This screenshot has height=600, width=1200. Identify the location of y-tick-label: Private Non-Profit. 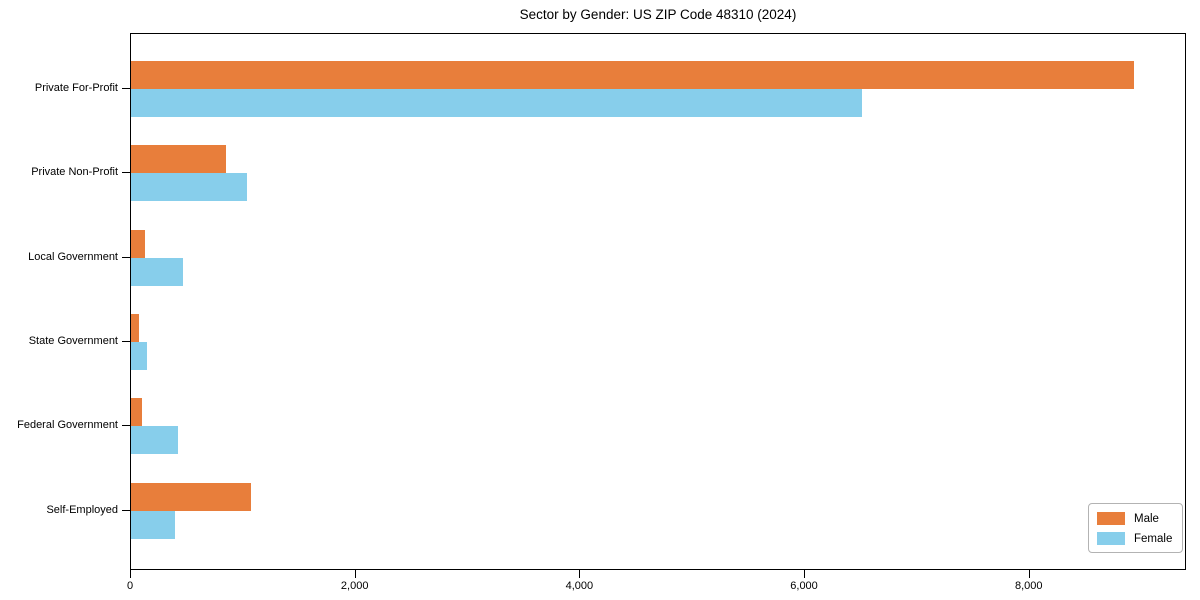
(74, 172).